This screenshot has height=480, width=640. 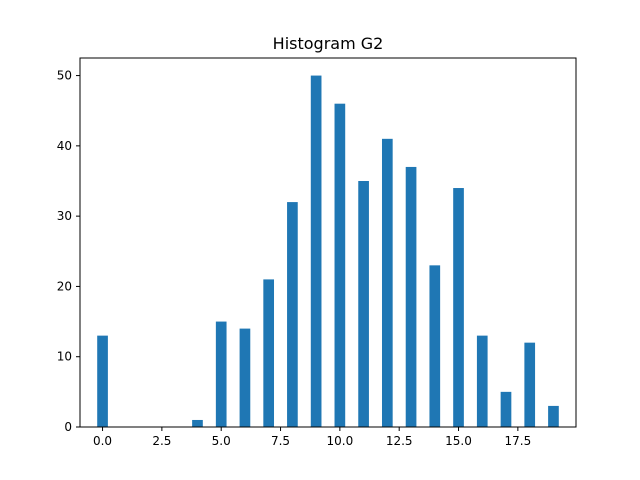 I want to click on x-tick-label: 17.5, so click(x=517, y=441).